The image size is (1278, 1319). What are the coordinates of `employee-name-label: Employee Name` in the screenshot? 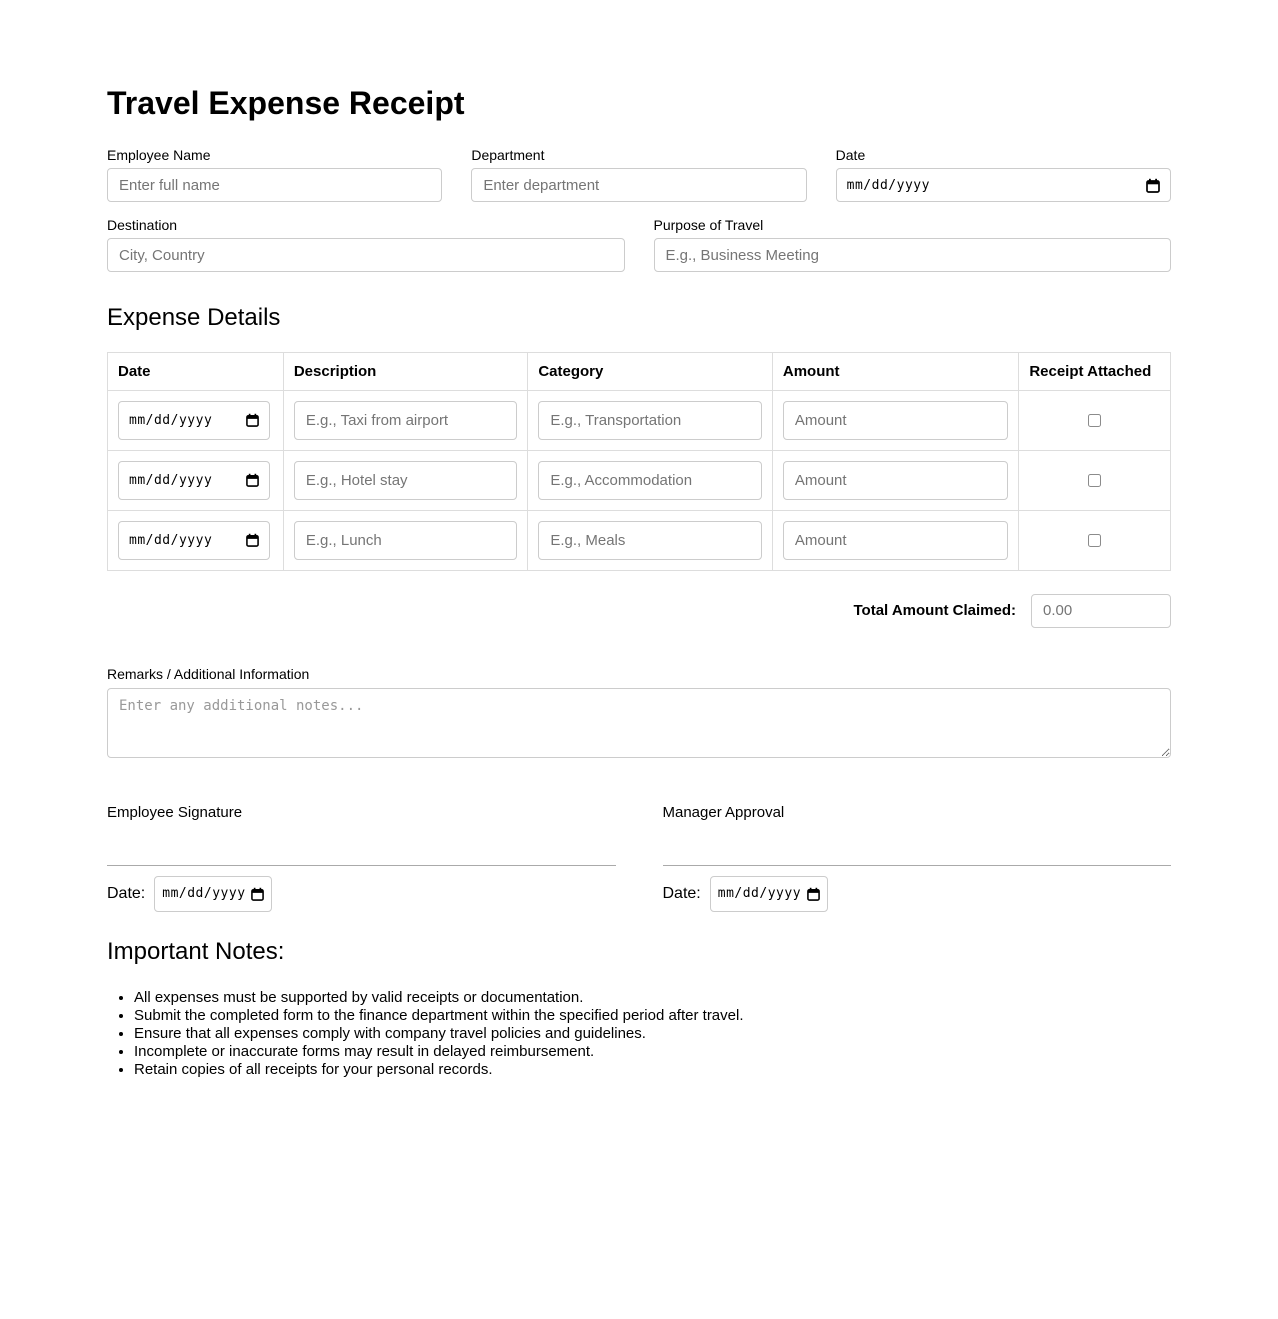 It's located at (159, 155).